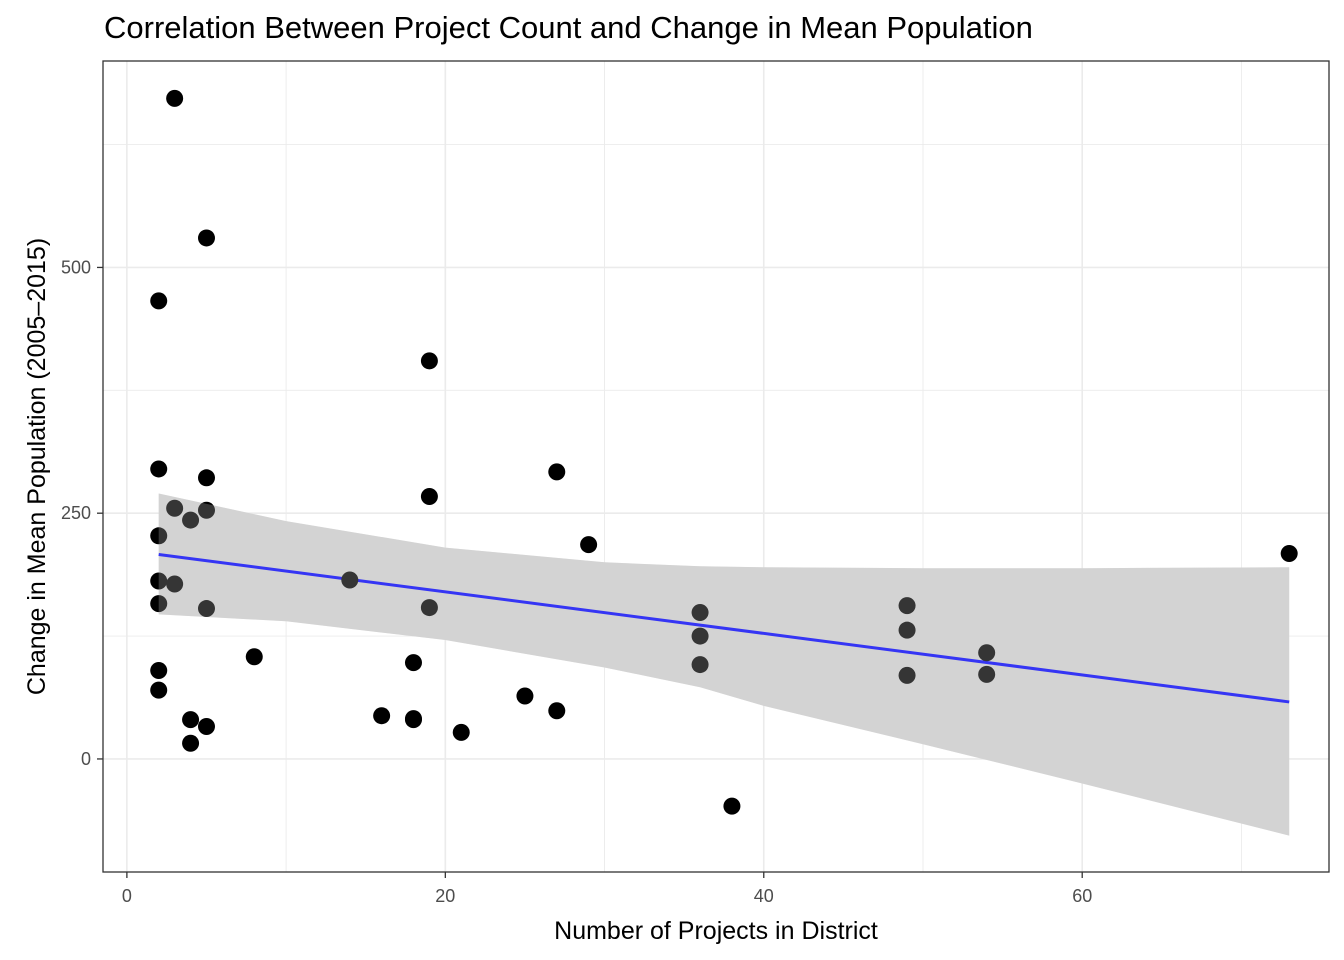 This screenshot has width=1344, height=960. I want to click on y-axis-title: Change in Mean Population (2005–2015), so click(37, 466).